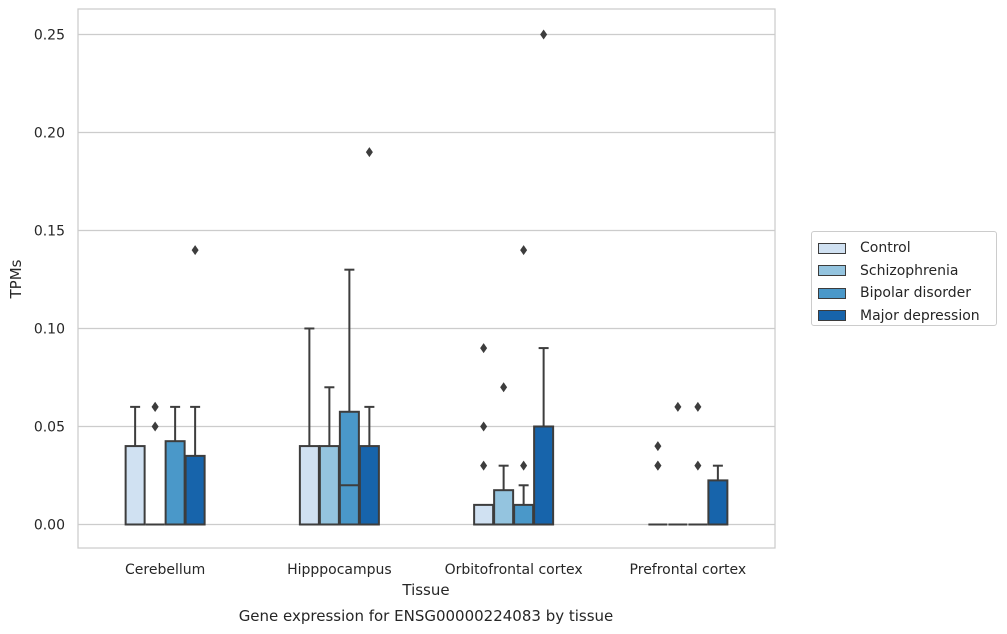 This screenshot has width=1007, height=634. I want to click on legend-item-major-depression: Major depression, so click(907, 316).